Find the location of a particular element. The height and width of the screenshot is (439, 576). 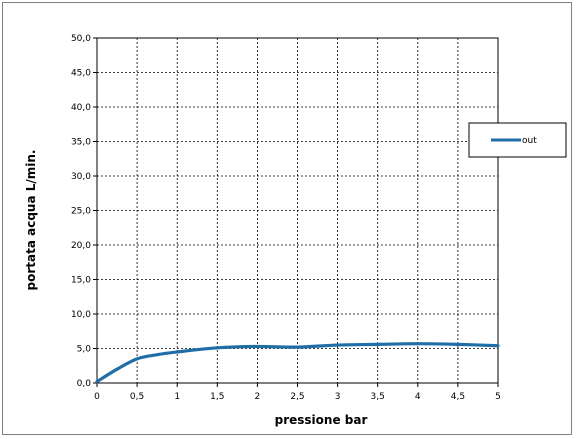

x-tick-label: 1,5 is located at coordinates (217, 397).